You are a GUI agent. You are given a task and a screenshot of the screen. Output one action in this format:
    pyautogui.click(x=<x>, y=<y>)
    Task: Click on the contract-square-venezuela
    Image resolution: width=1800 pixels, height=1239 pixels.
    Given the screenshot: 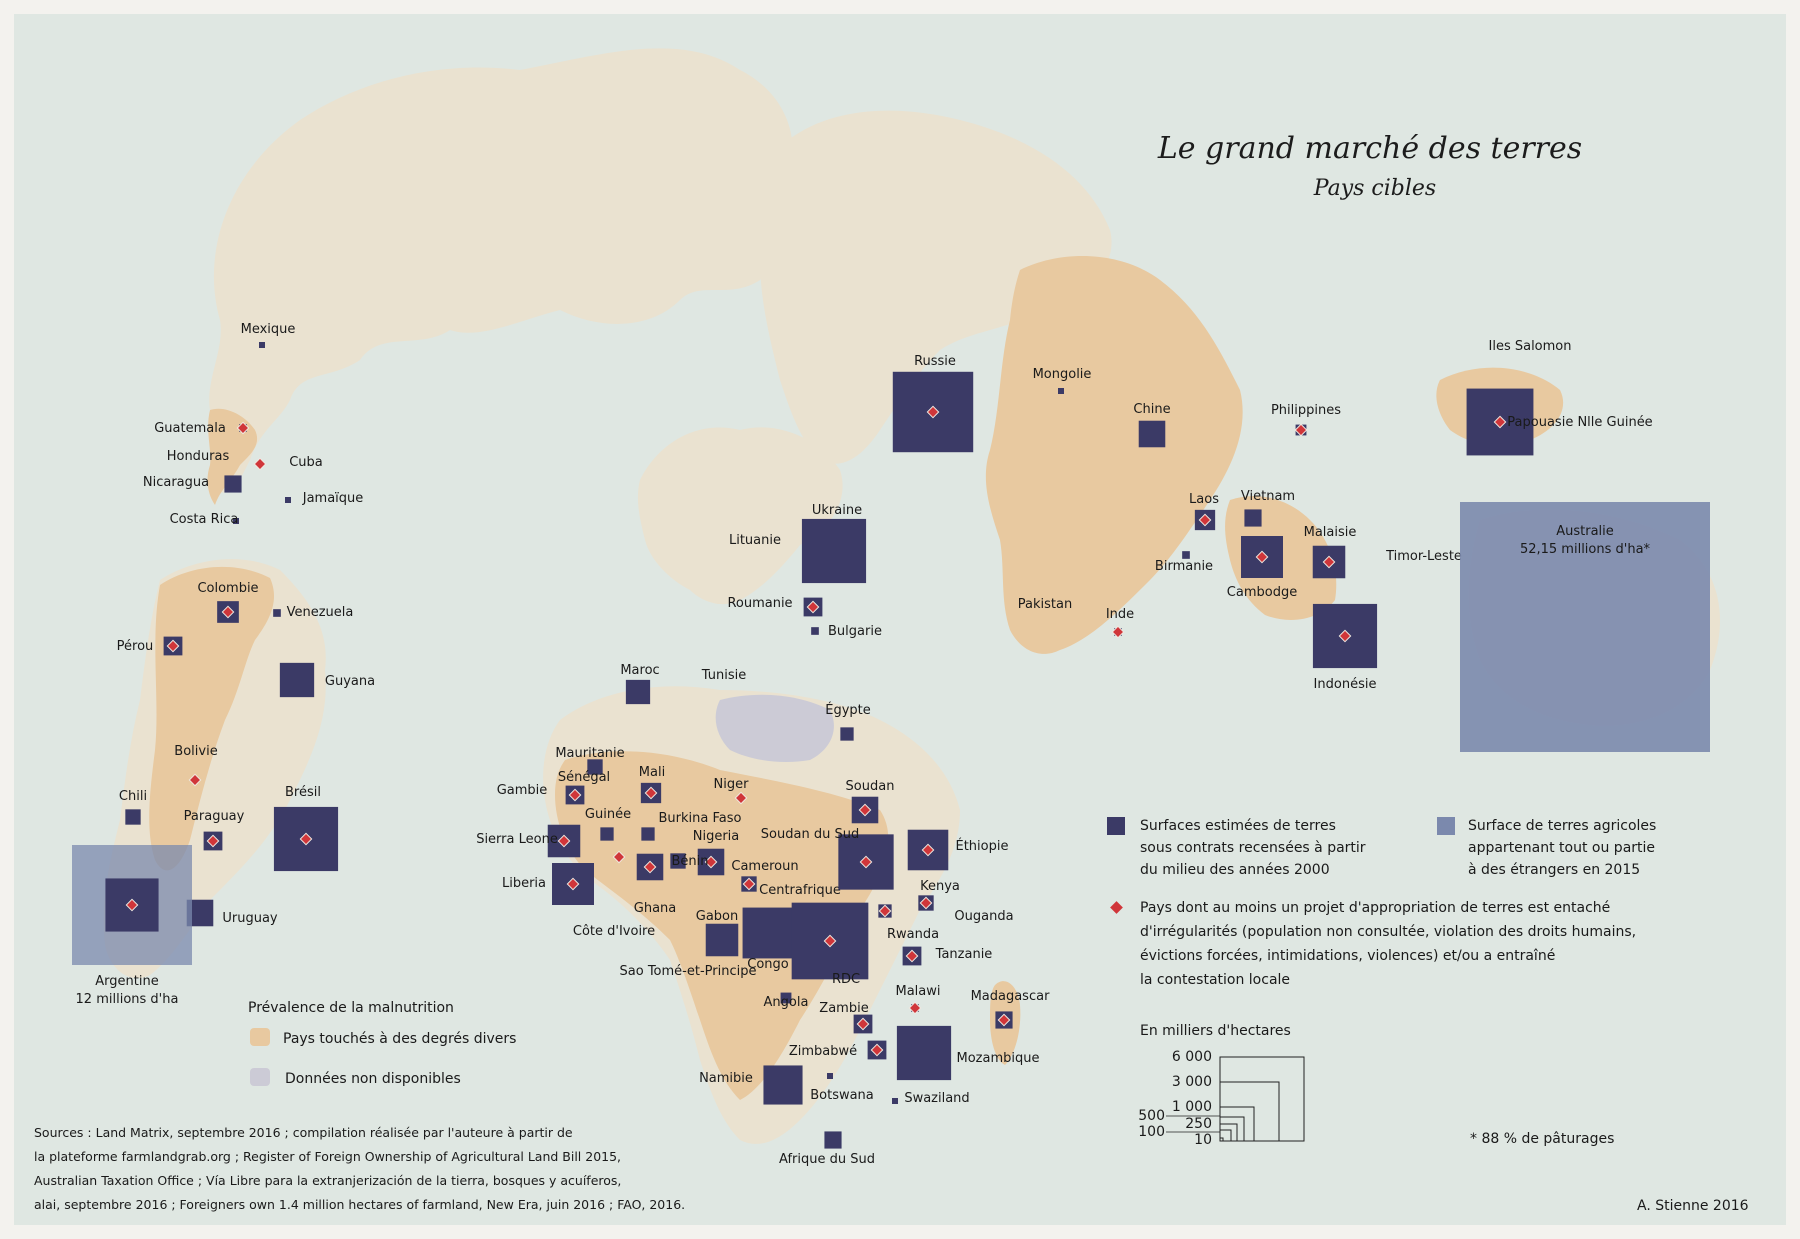 What is the action you would take?
    pyautogui.click(x=277, y=613)
    